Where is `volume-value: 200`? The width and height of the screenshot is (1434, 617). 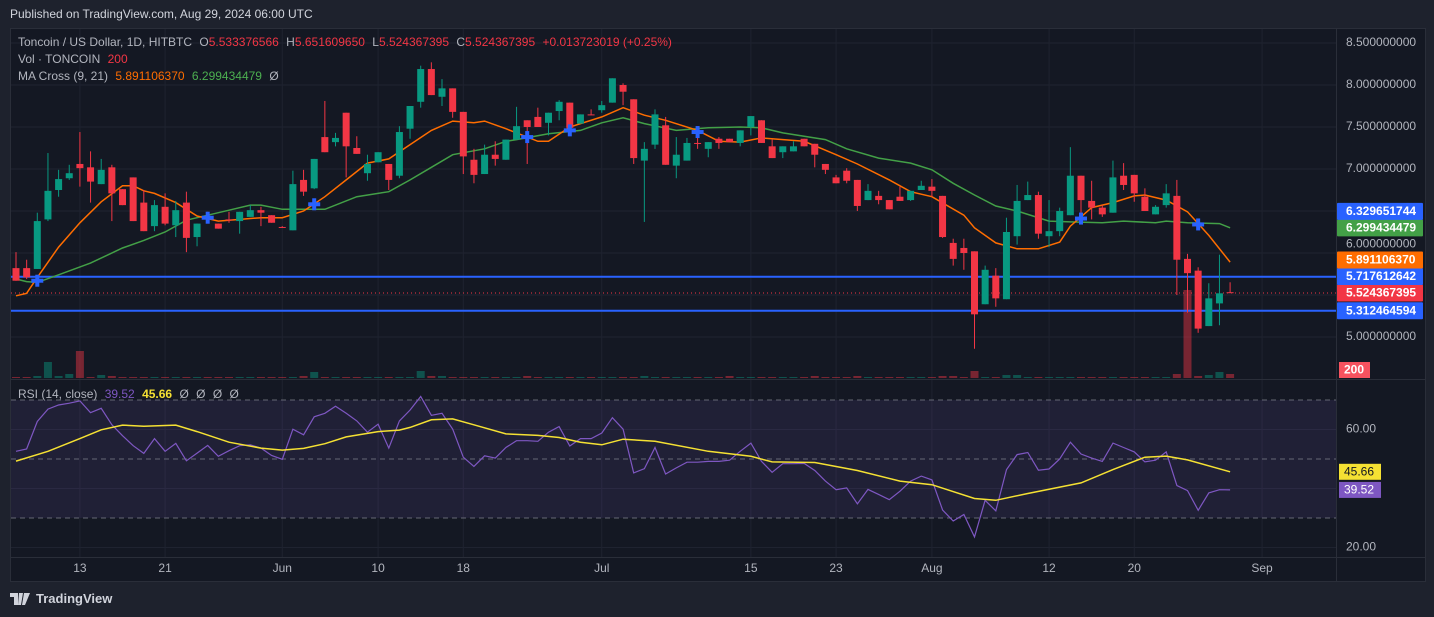 volume-value: 200 is located at coordinates (117, 59).